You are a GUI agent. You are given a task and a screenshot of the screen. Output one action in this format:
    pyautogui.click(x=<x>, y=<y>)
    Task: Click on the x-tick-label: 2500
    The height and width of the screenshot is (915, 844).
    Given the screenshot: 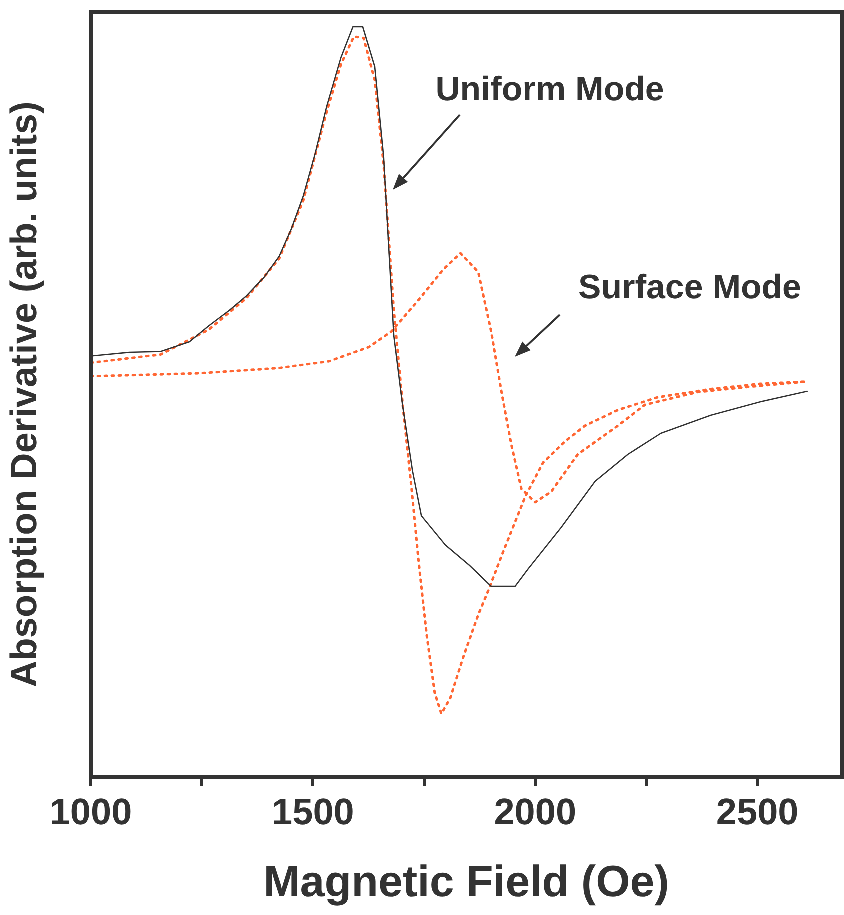 What is the action you would take?
    pyautogui.click(x=757, y=811)
    